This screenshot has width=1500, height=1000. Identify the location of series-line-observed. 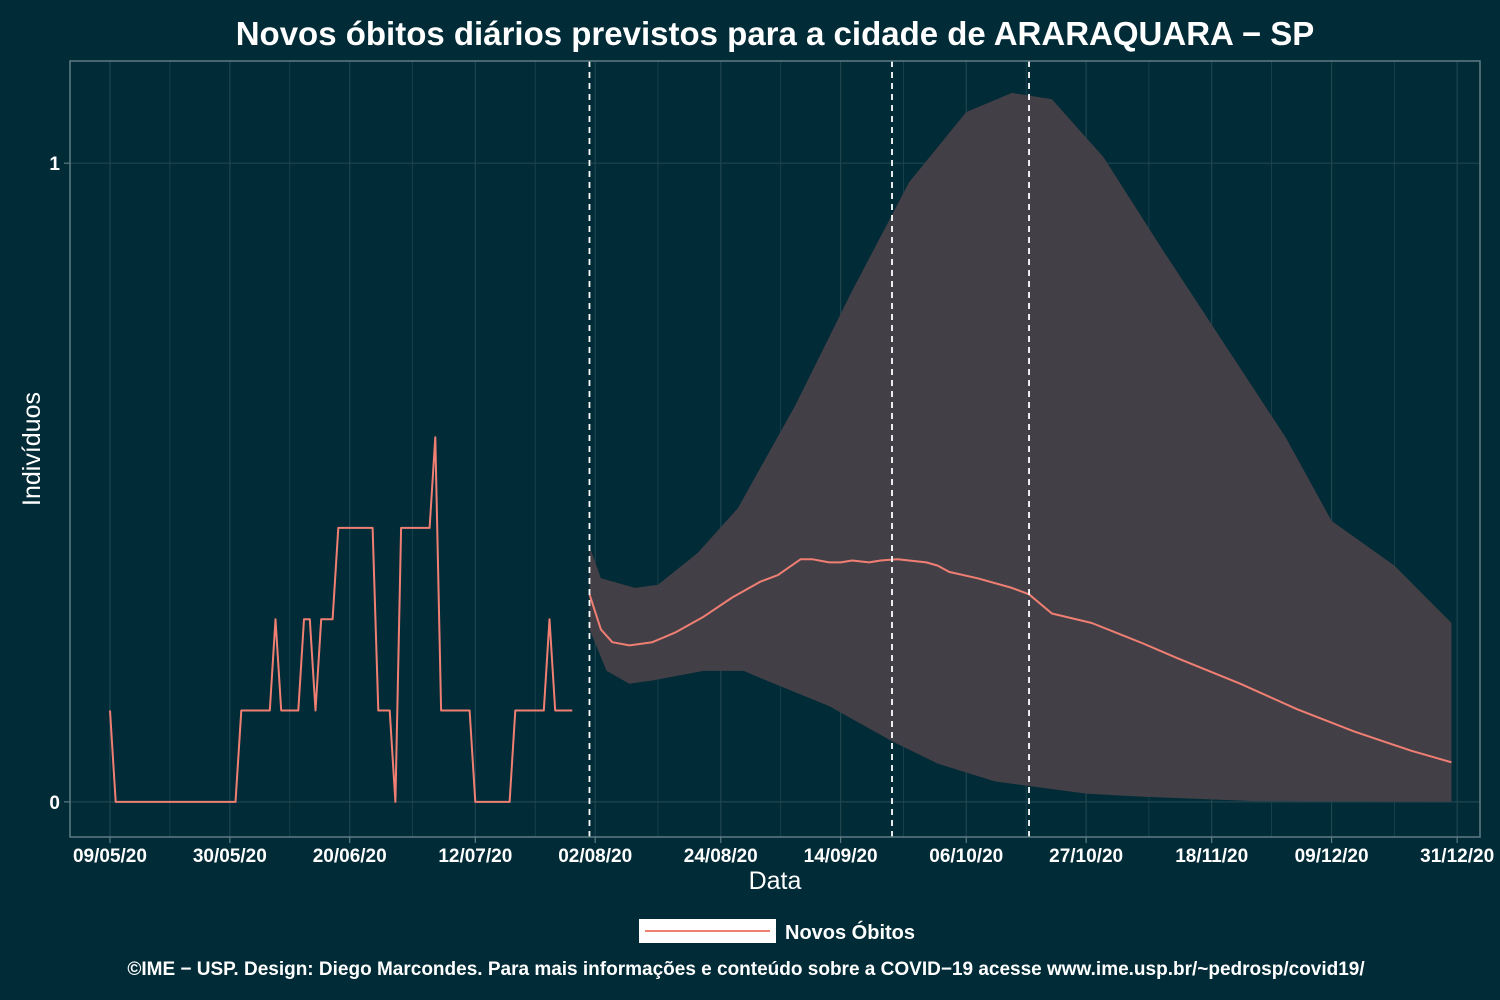
(341, 619).